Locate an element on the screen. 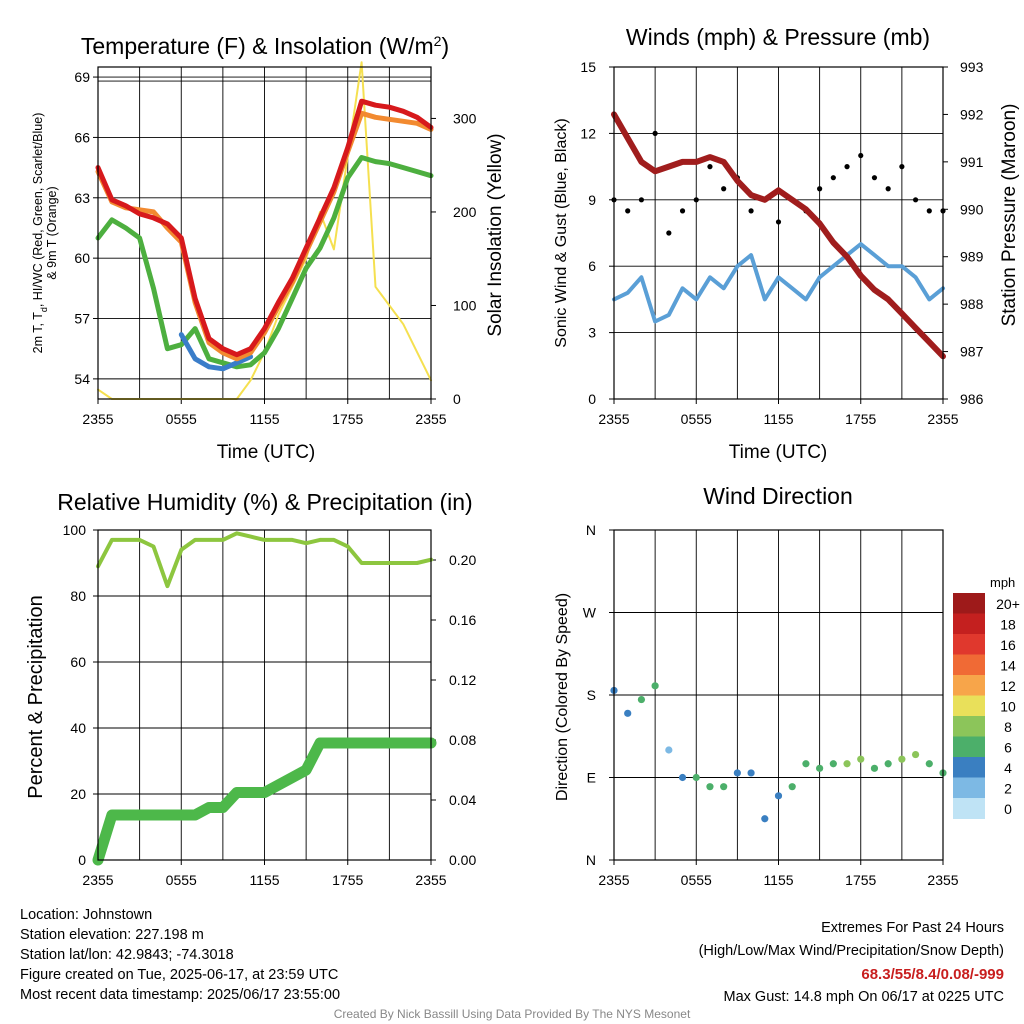  legend-label: 2 is located at coordinates (1008, 789).